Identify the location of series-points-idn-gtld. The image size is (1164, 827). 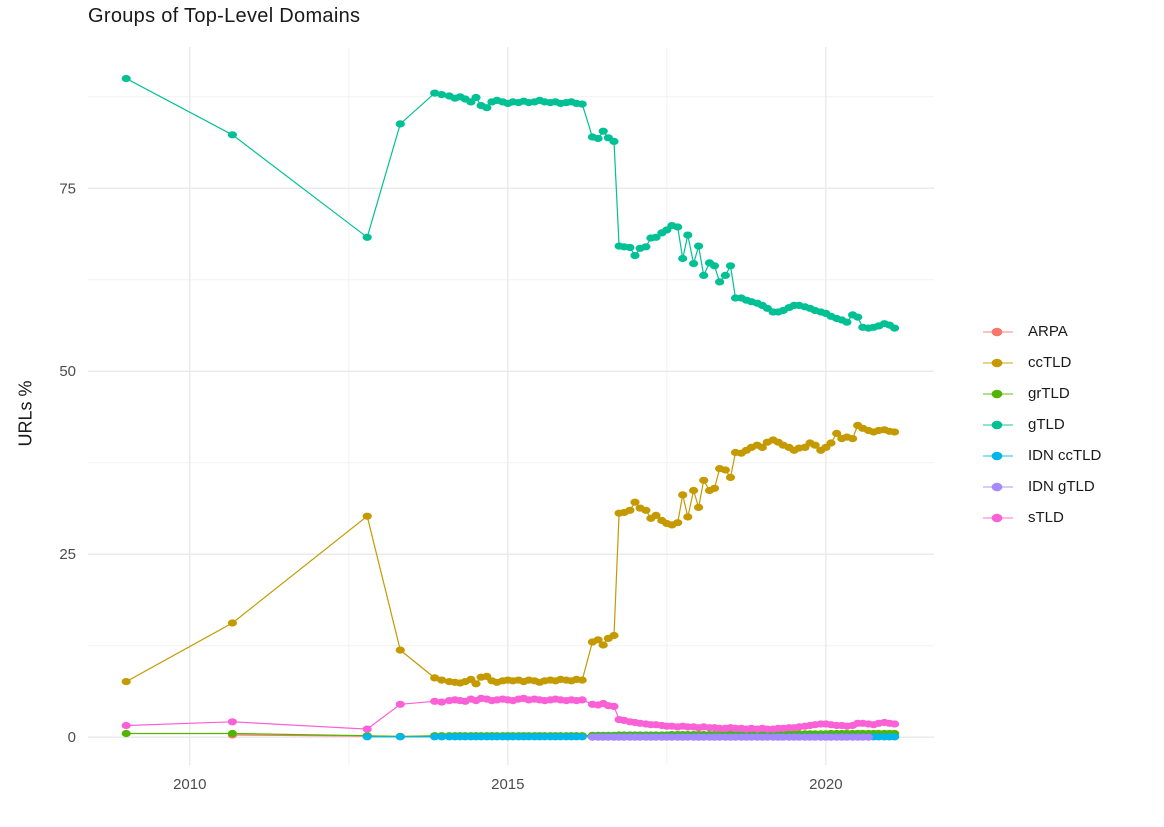
(730, 737).